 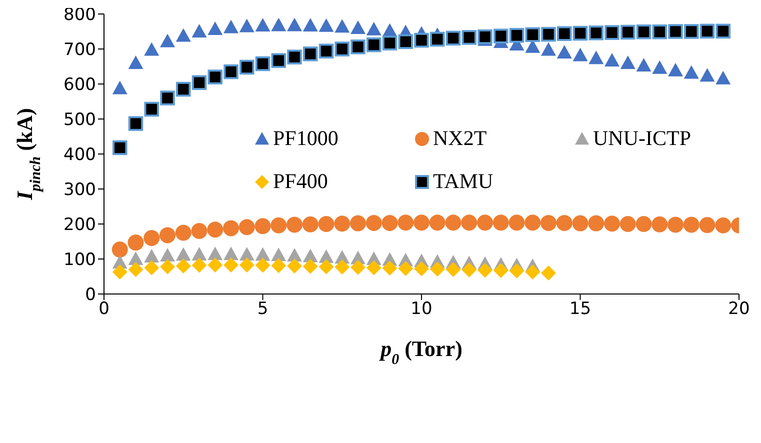 I want to click on x-tick-label: 15, so click(x=580, y=309).